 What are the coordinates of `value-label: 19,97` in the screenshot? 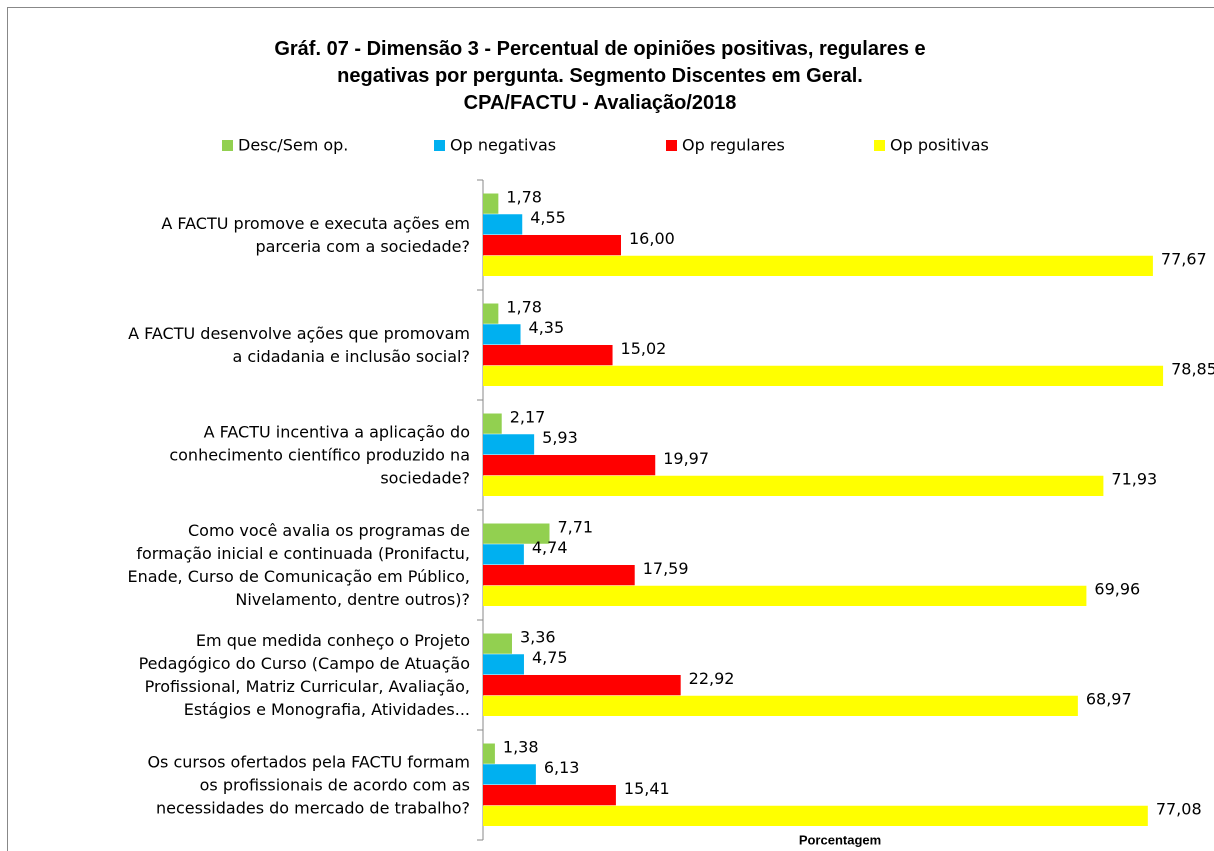 It's located at (686, 458).